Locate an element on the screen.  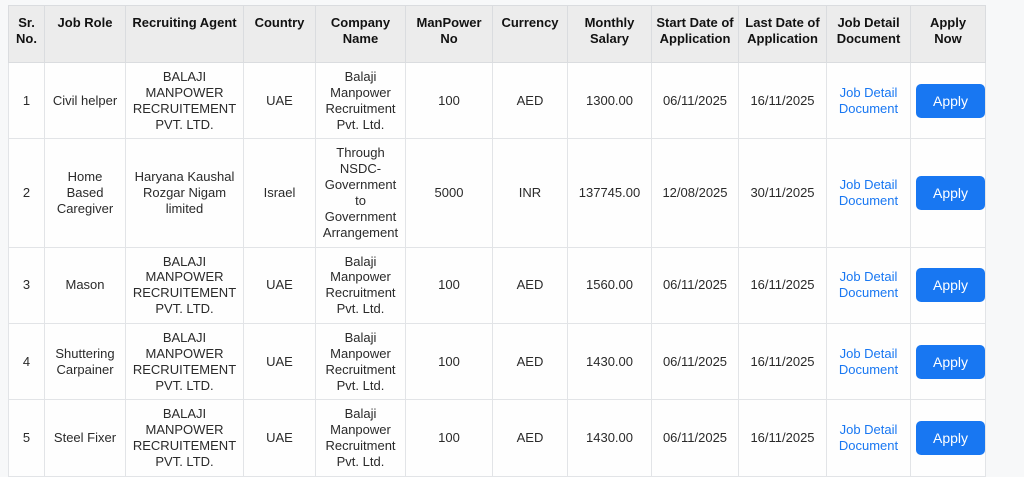
col-header-monthly-salary: Monthly Salary is located at coordinates (609, 34).